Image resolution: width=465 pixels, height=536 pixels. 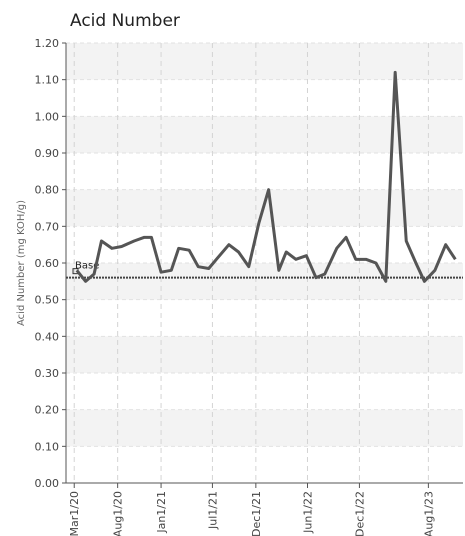 What do you see at coordinates (74, 513) in the screenshot?
I see `x-tick-label: Mar1/20` at bounding box center [74, 513].